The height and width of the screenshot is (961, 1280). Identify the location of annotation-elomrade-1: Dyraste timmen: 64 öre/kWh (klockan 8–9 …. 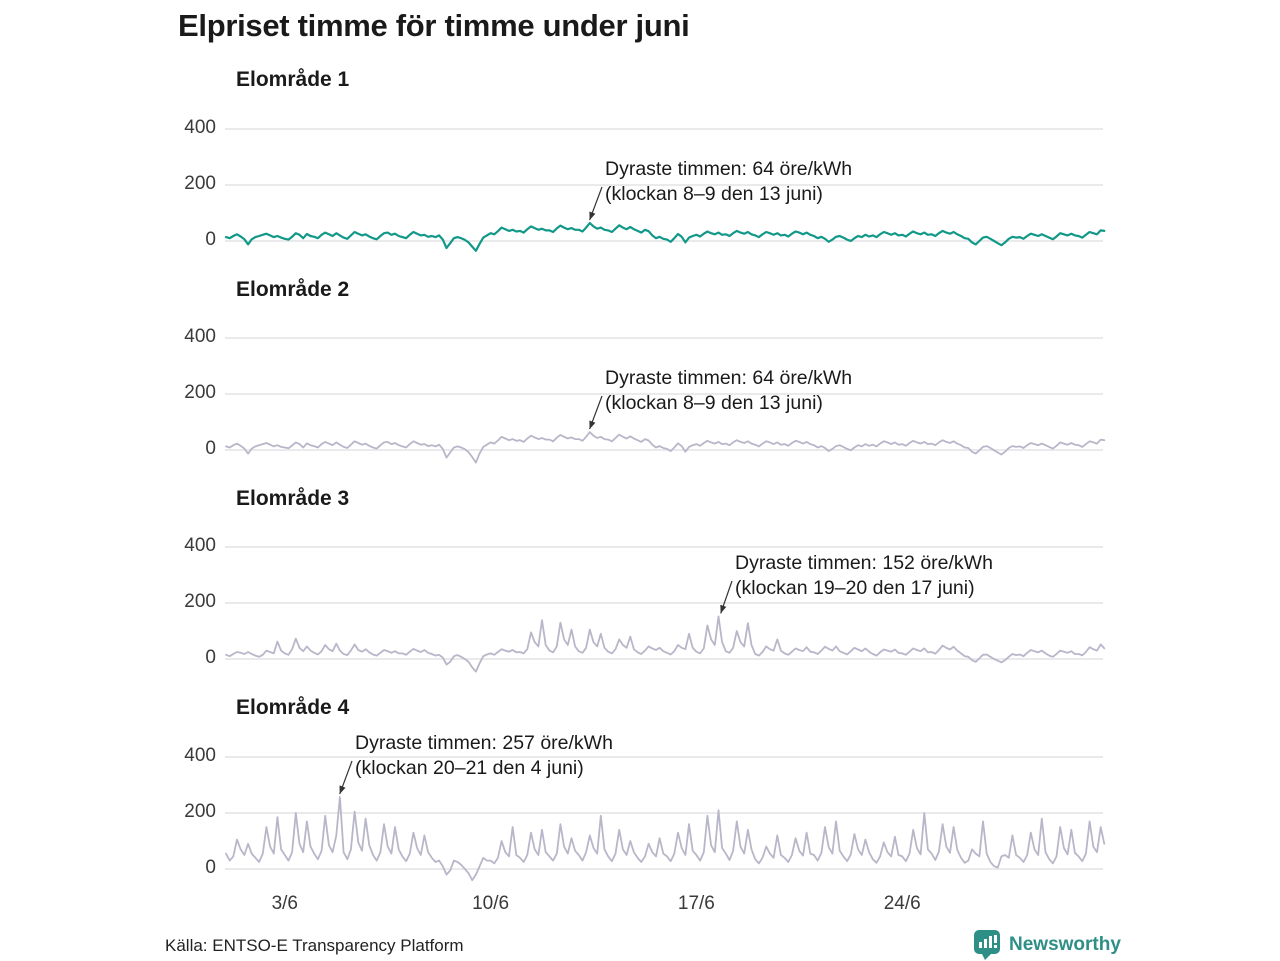
(728, 182).